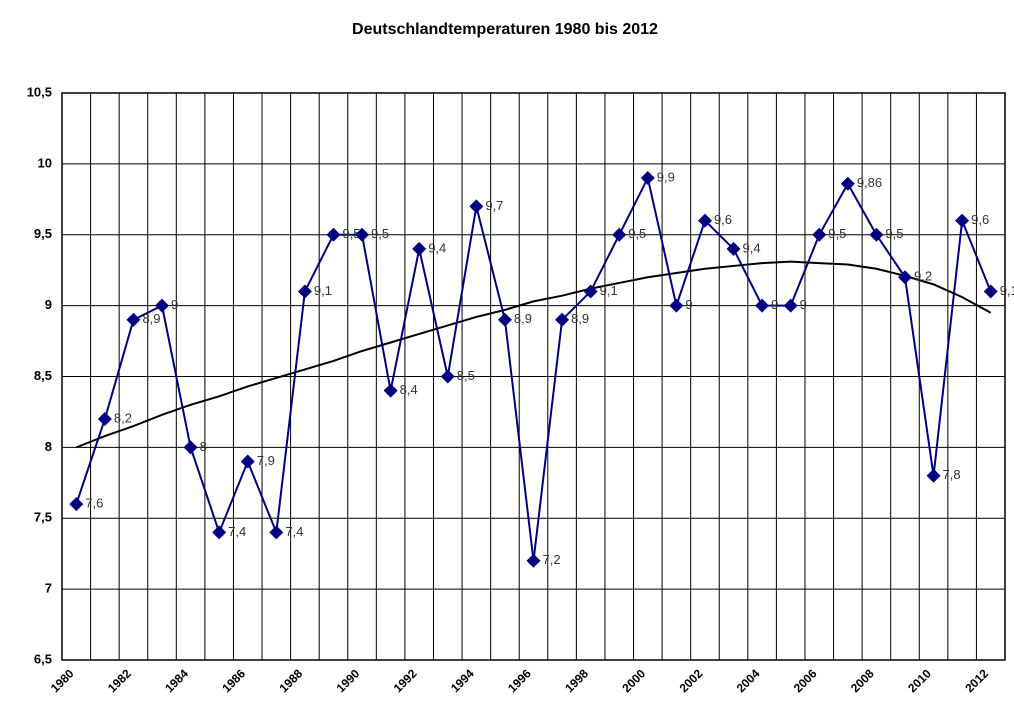 The image size is (1014, 713). I want to click on y-tick-label: 9,5, so click(43, 233).